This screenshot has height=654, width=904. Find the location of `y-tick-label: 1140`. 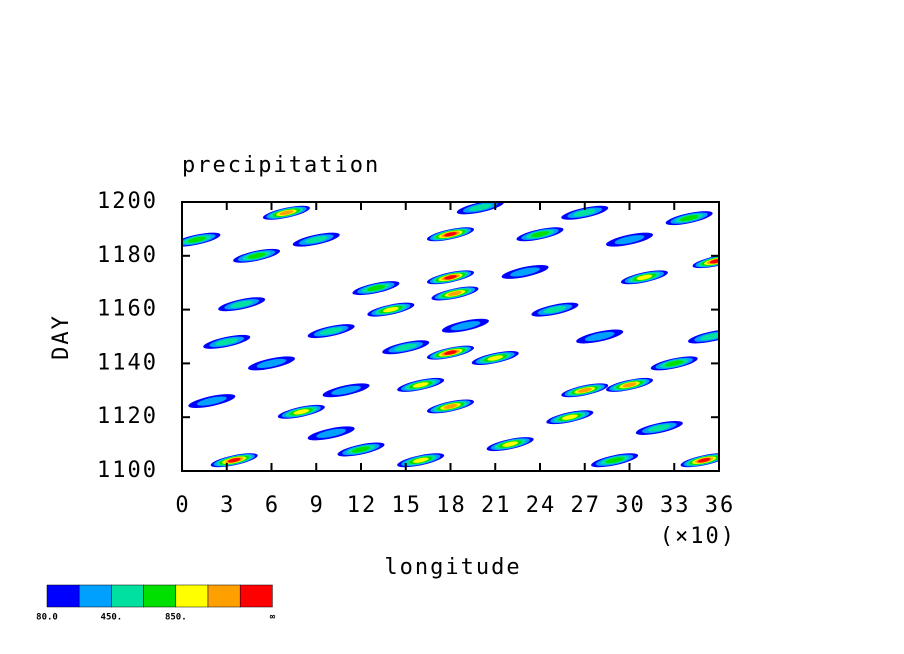

y-tick-label: 1140 is located at coordinates (127, 362).